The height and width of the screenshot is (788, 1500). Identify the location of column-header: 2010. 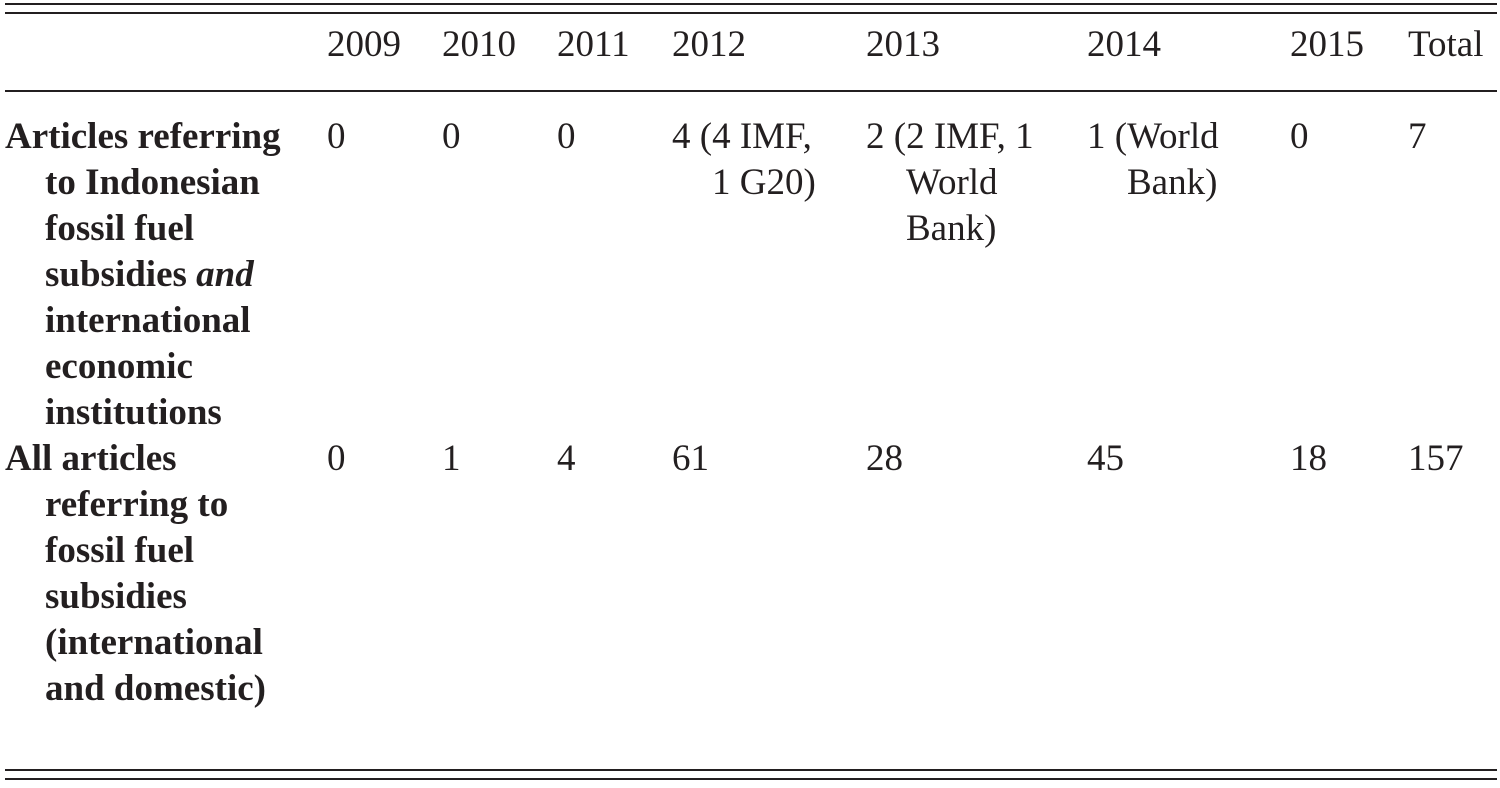
(499, 57).